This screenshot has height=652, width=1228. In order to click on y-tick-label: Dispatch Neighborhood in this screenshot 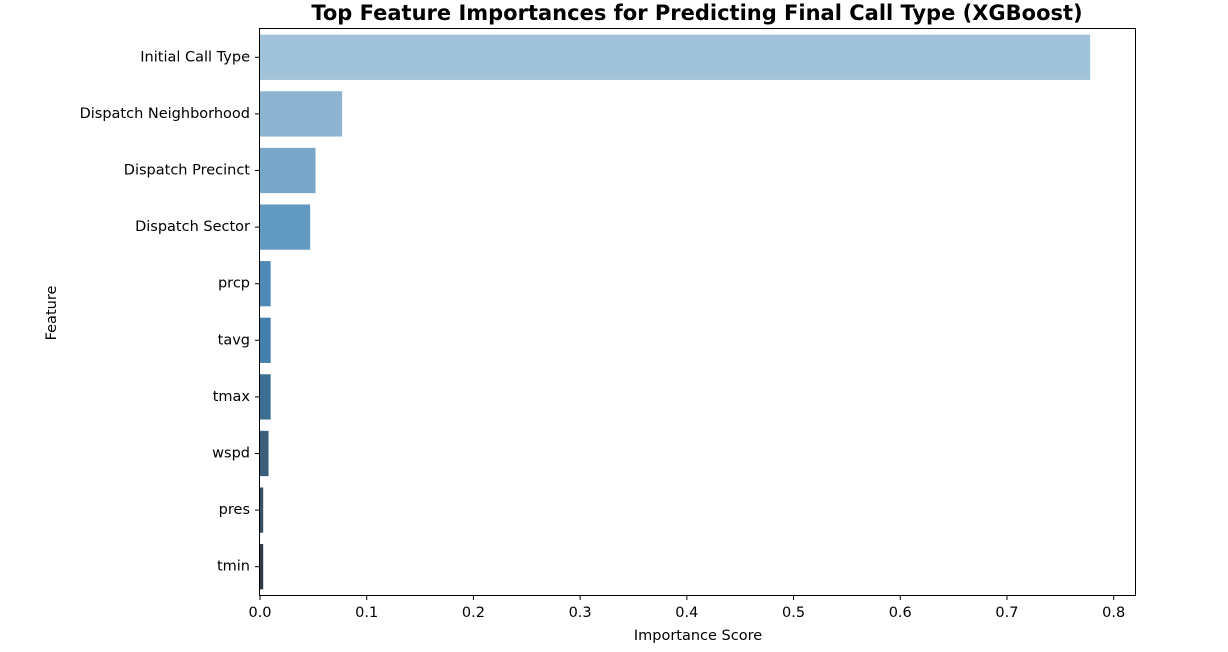, I will do `click(165, 114)`.